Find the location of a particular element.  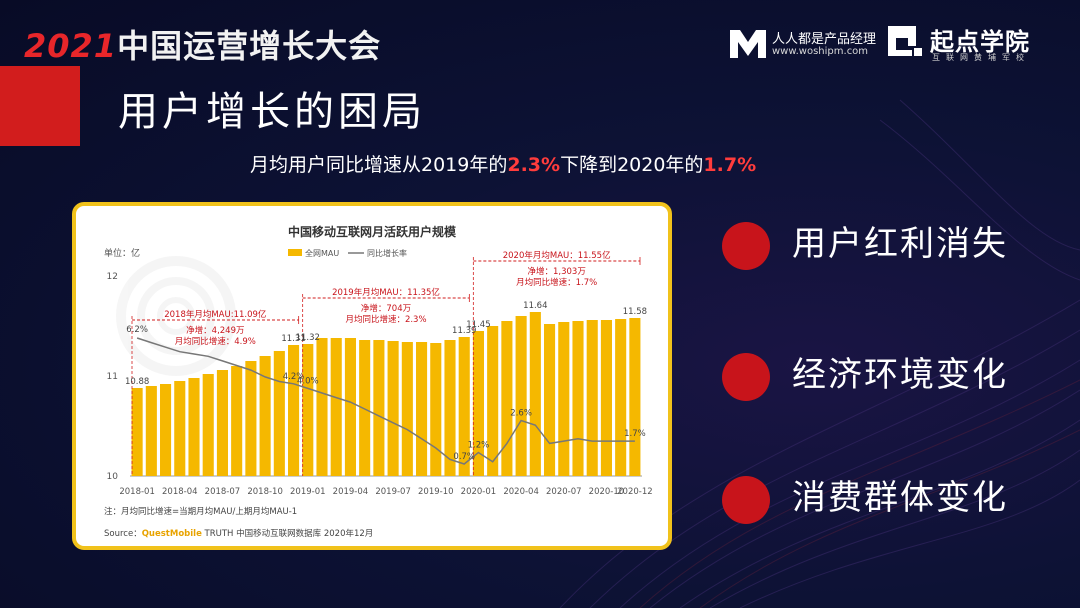

x-tick-label: 2018-10 is located at coordinates (265, 492).